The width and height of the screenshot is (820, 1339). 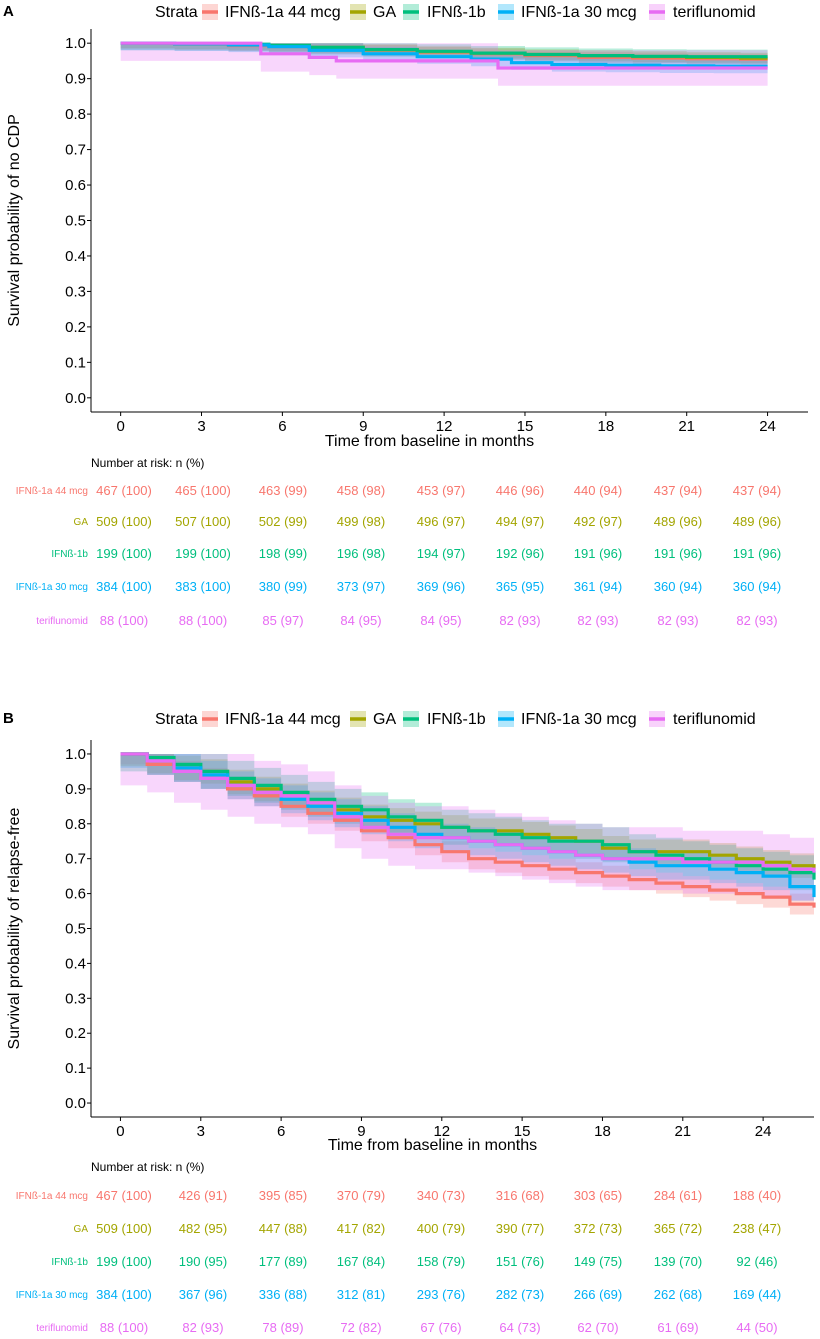 I want to click on risk-cell: 507 (100), so click(x=203, y=521).